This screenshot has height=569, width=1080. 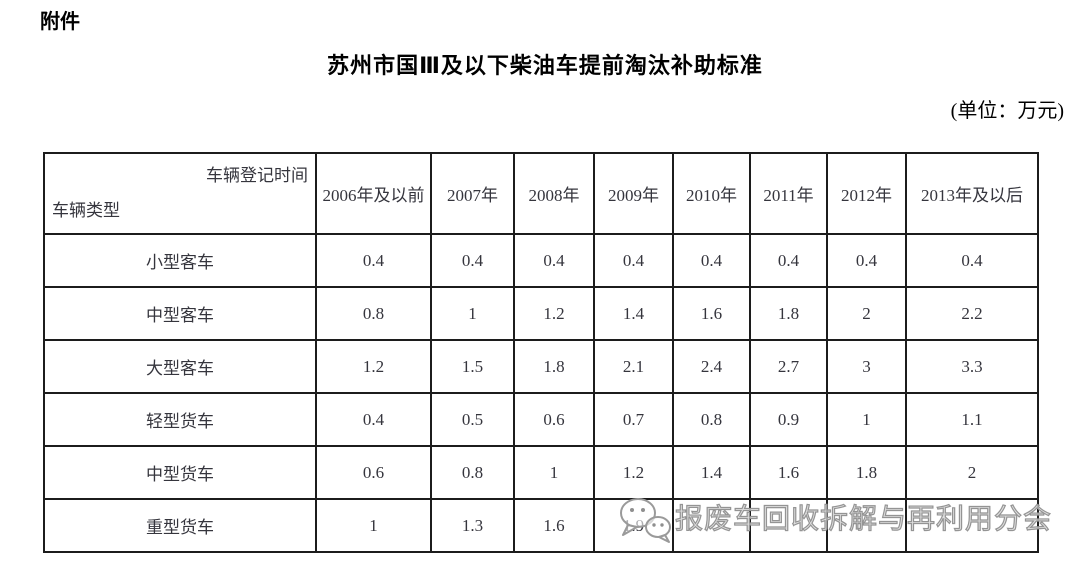 What do you see at coordinates (866, 193) in the screenshot?
I see `column-header: 2012年` at bounding box center [866, 193].